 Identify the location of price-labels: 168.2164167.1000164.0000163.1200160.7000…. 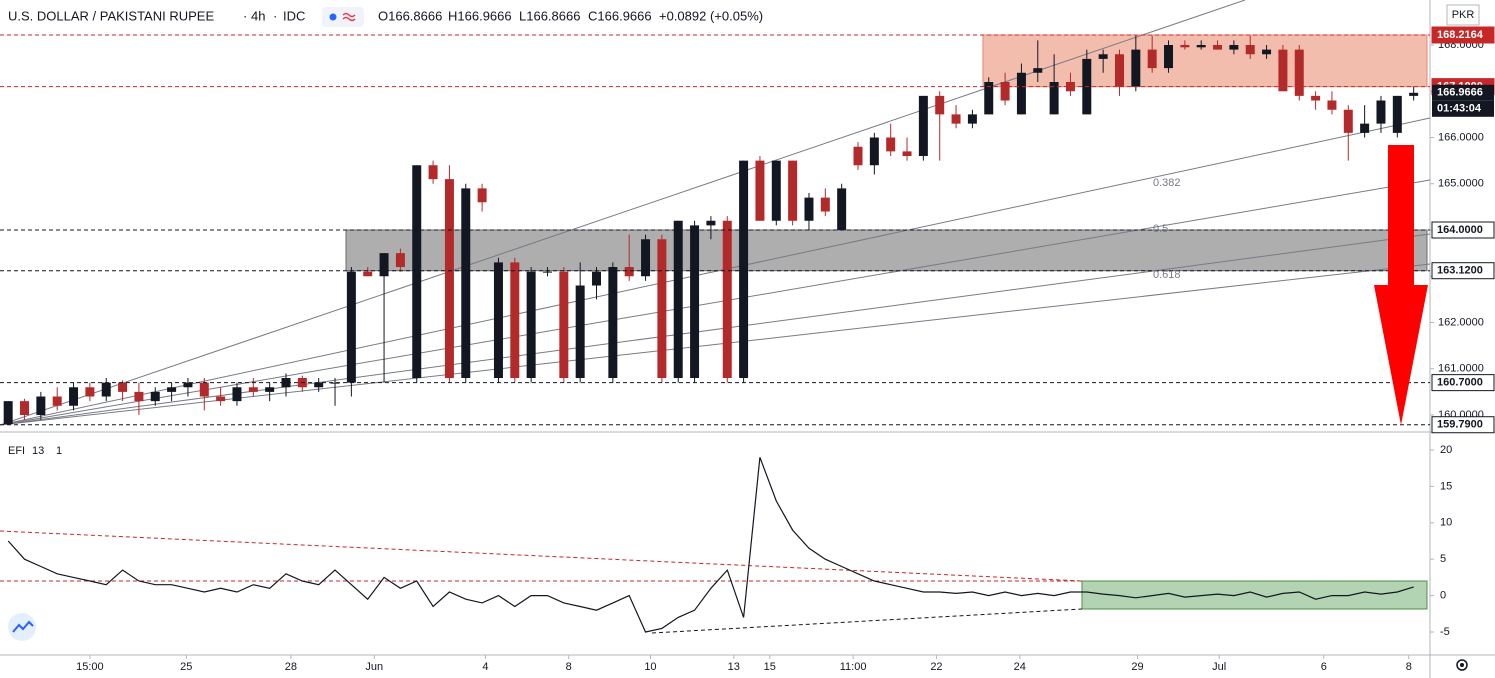
(1463, 230).